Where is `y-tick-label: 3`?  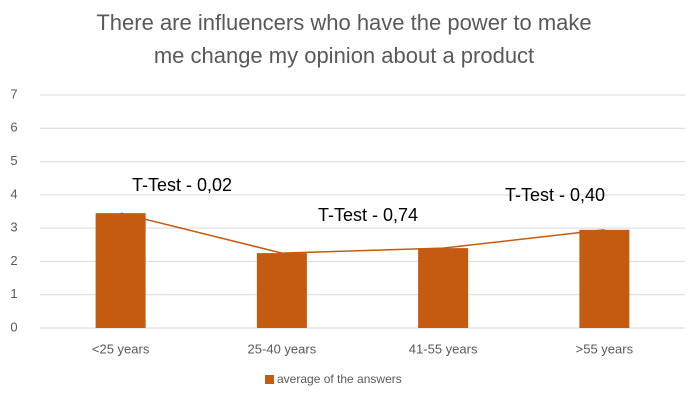 y-tick-label: 3 is located at coordinates (13, 227).